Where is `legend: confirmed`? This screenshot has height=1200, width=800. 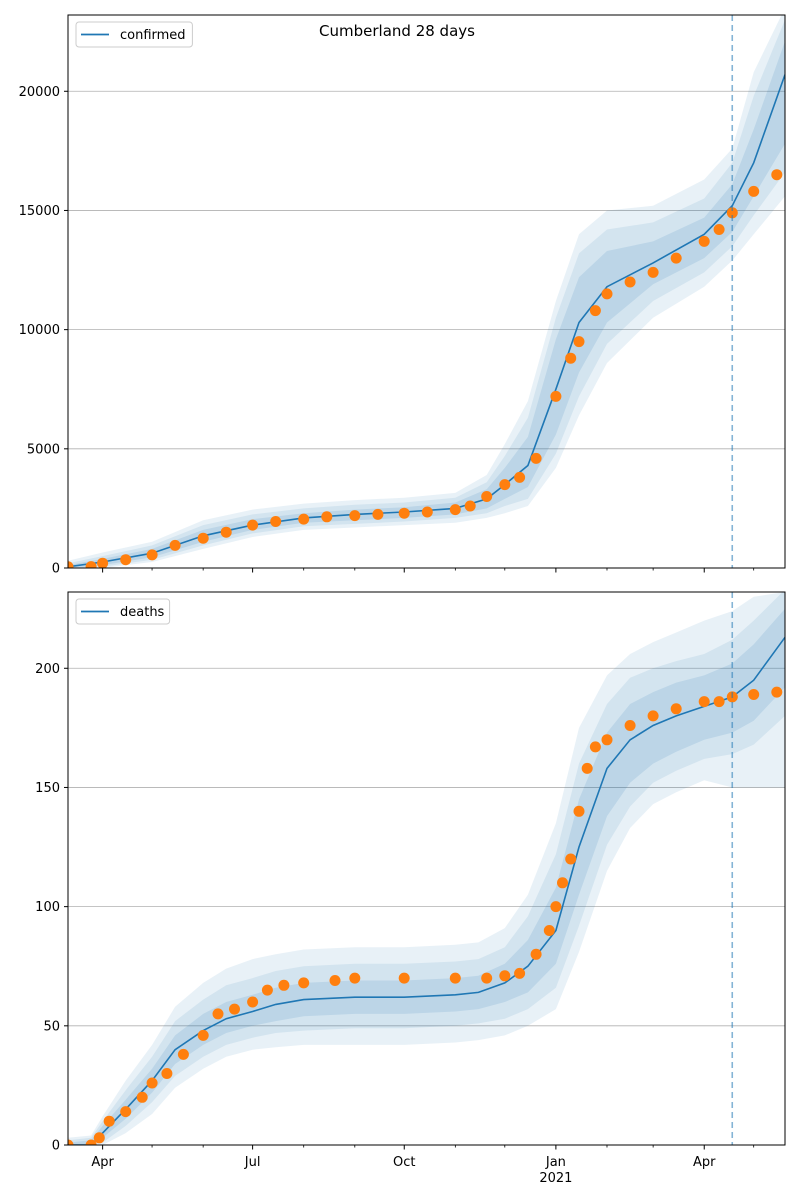 legend: confirmed is located at coordinates (134, 34).